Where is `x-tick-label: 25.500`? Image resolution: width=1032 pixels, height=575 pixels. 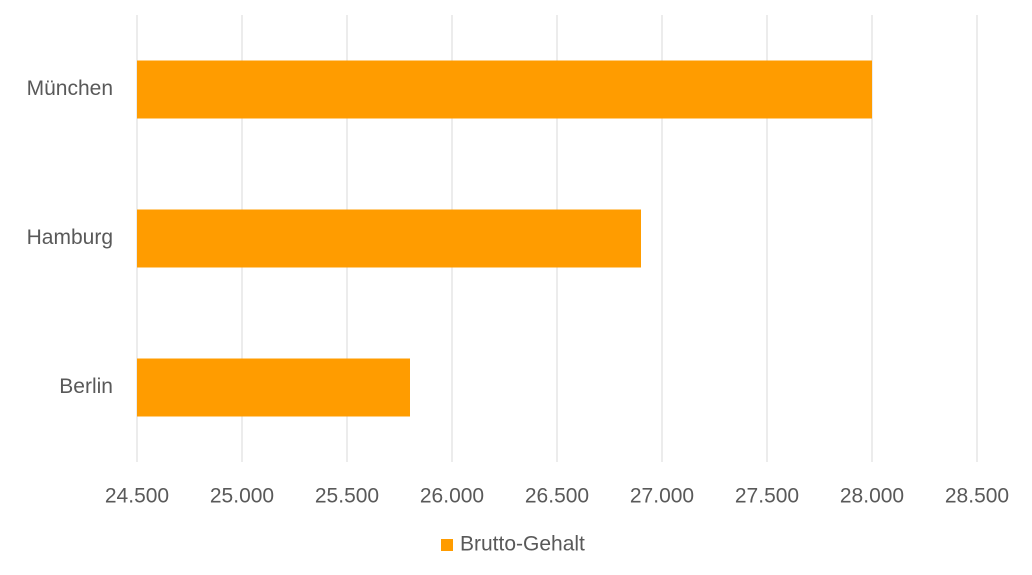 x-tick-label: 25.500 is located at coordinates (347, 496).